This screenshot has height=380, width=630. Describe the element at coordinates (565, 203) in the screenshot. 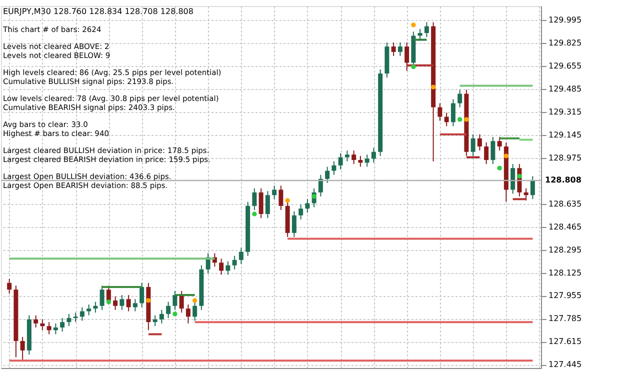

I see `y-tick-label: 128.635` at that location.